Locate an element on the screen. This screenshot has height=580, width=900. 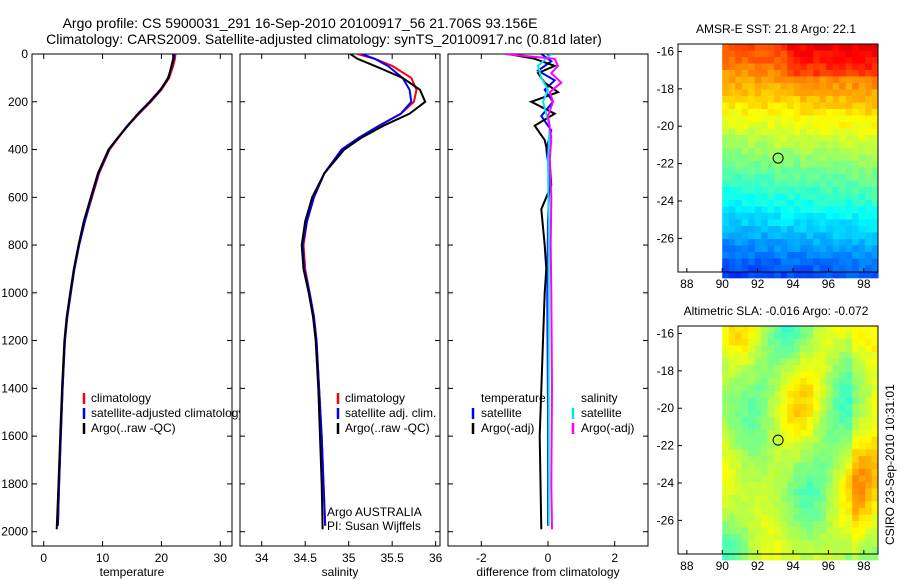
map-x-tick-label: 90 is located at coordinates (723, 284).